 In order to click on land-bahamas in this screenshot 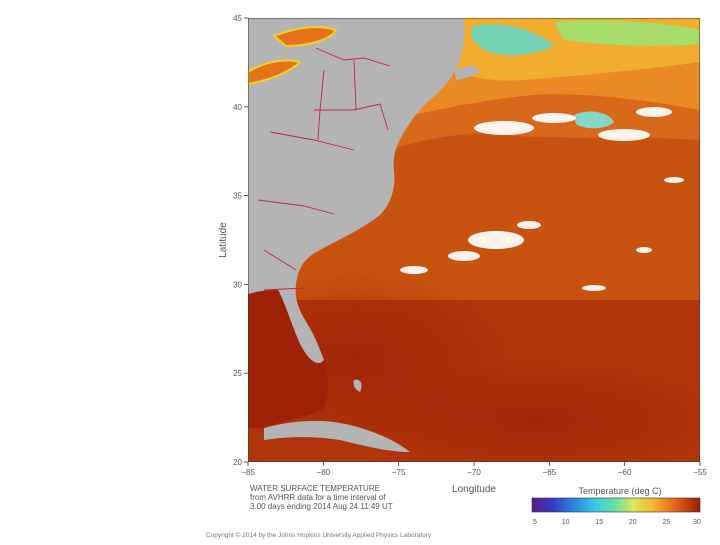, I will do `click(357, 385)`.